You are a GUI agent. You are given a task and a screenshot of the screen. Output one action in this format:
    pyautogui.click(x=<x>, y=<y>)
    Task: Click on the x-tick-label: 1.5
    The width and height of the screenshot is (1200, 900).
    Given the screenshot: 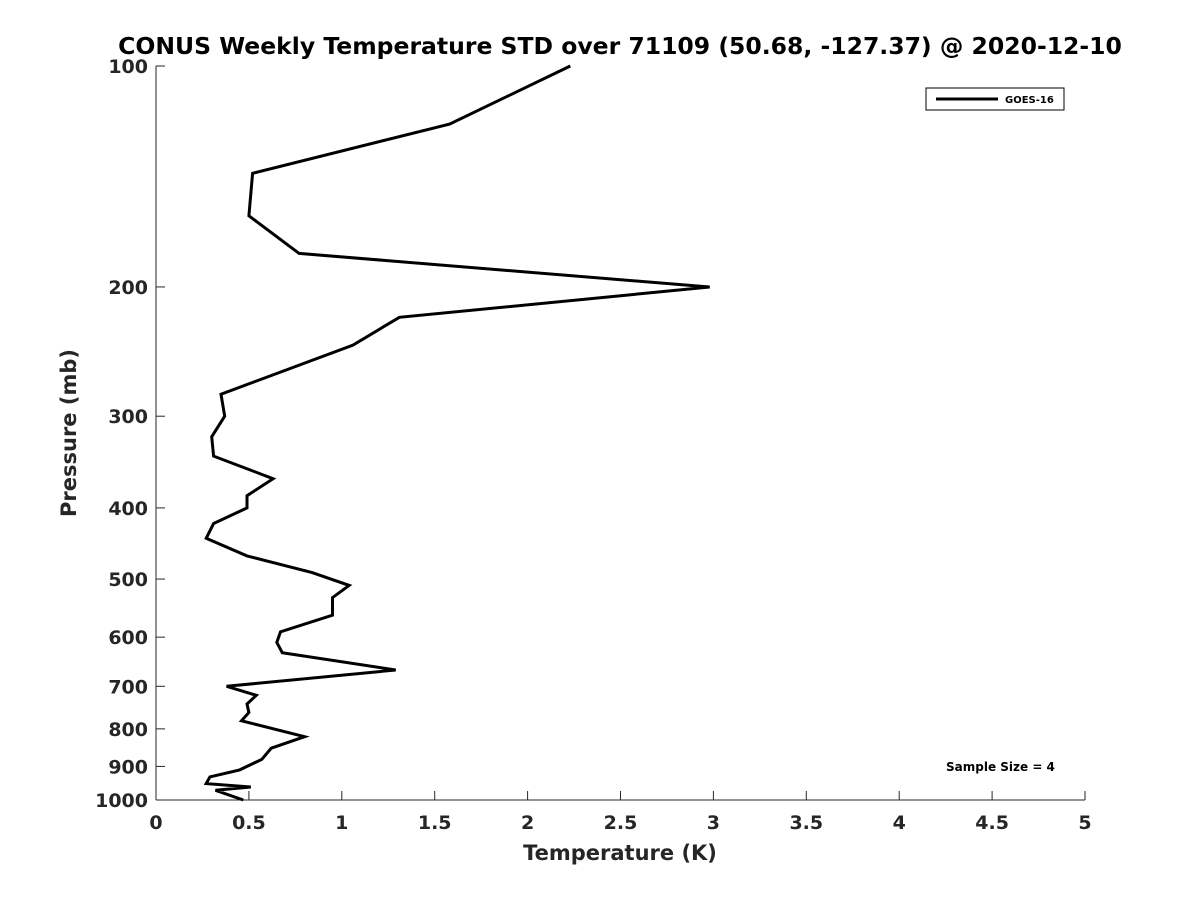 What is the action you would take?
    pyautogui.click(x=435, y=823)
    